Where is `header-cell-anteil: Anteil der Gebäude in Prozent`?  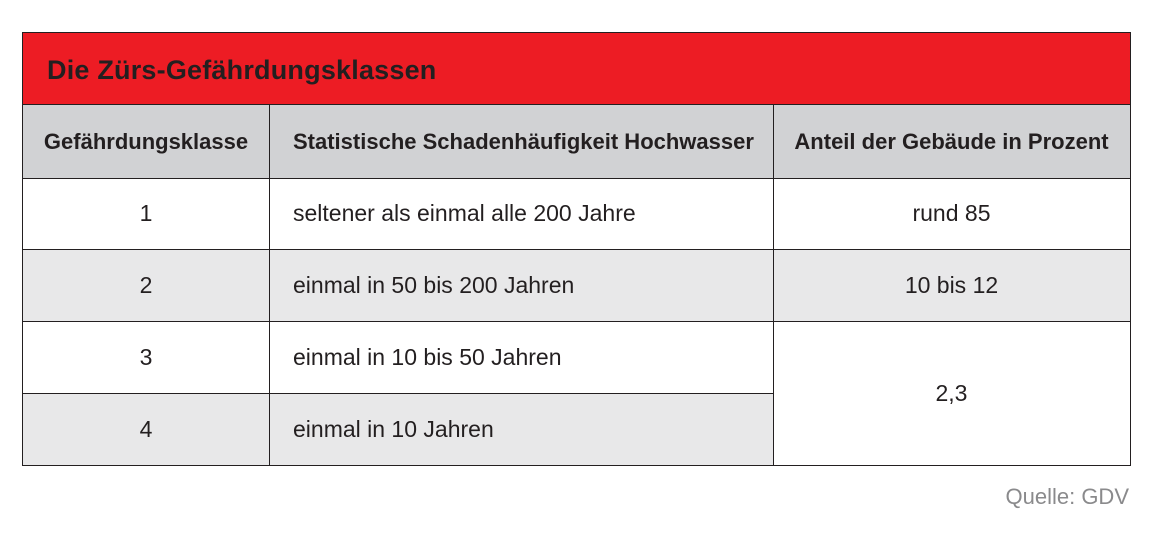 header-cell-anteil: Anteil der Gebäude in Prozent is located at coordinates (951, 141).